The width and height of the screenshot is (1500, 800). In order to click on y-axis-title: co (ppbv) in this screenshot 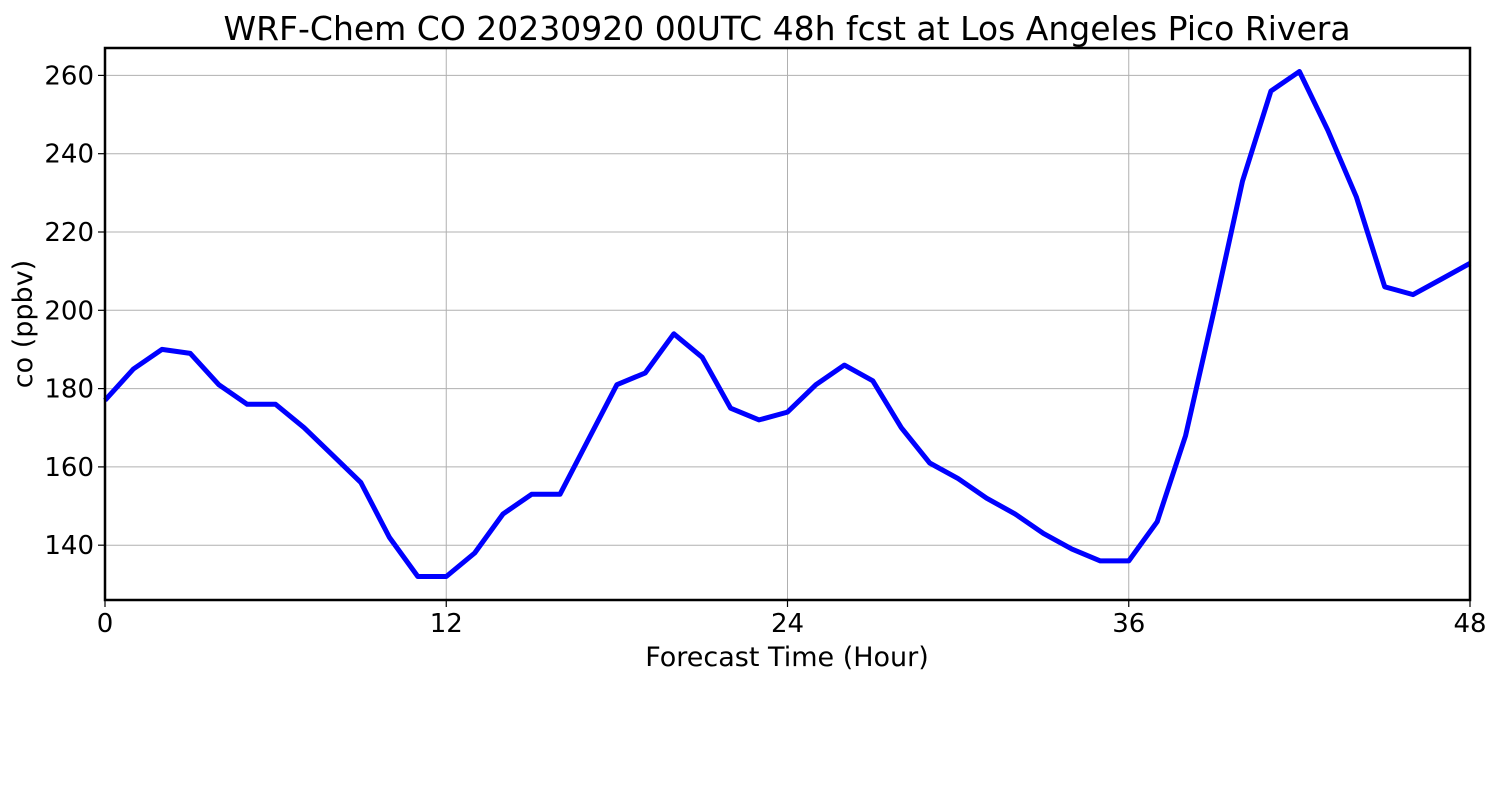, I will do `click(23, 324)`.